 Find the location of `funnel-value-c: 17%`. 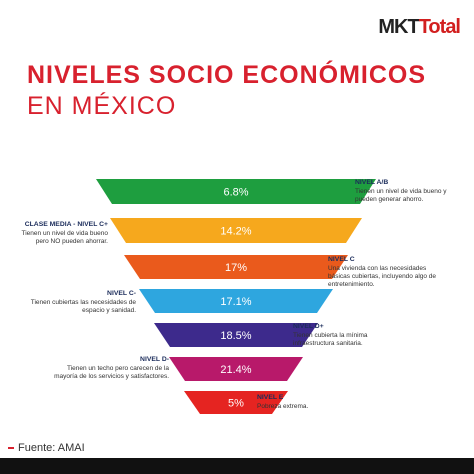

funnel-value-c: 17% is located at coordinates (236, 268).